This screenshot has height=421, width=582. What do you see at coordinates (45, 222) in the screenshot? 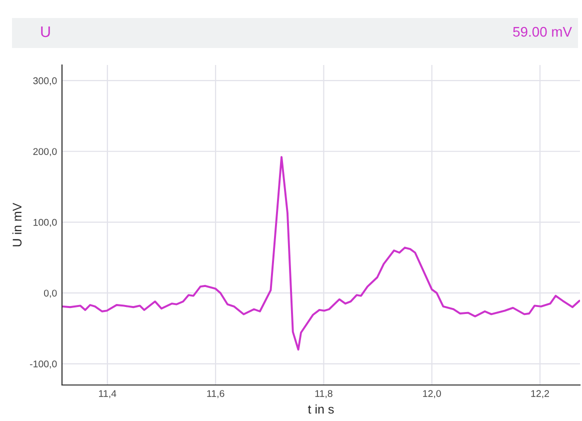
I see `y-tick-label: 100,0` at bounding box center [45, 222].